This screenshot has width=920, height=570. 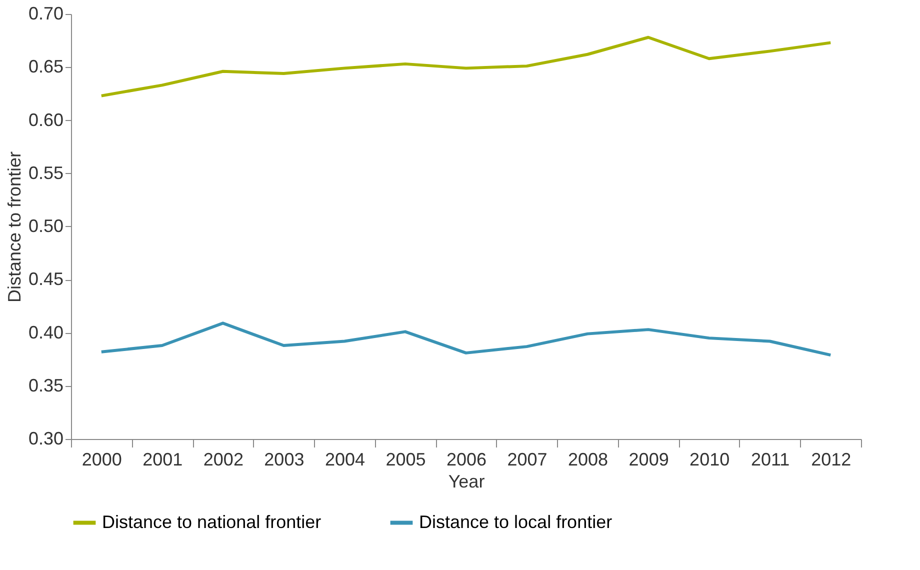 I want to click on y-tick-label: 0.50, so click(x=46, y=226).